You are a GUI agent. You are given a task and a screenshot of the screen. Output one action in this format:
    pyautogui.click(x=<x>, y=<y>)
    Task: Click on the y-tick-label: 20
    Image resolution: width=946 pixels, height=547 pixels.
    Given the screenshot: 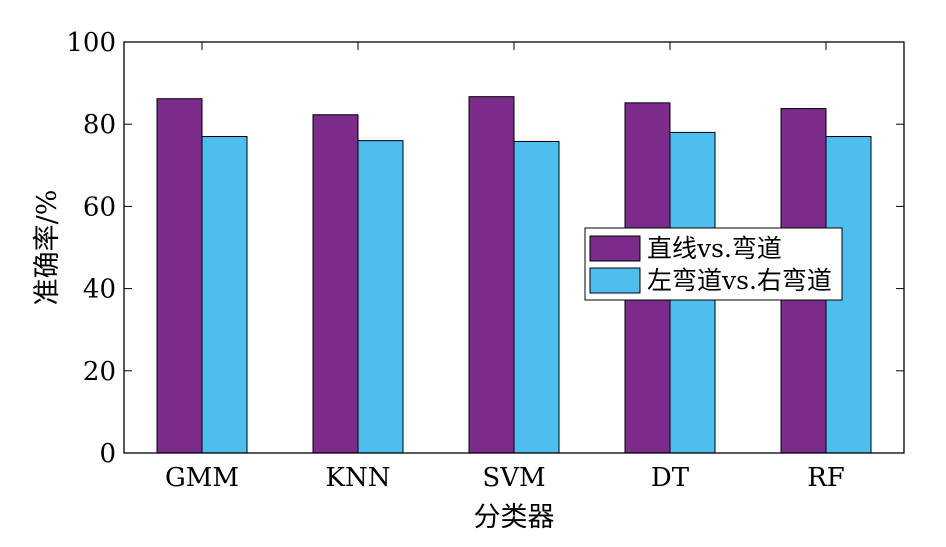 What is the action you would take?
    pyautogui.click(x=99, y=372)
    